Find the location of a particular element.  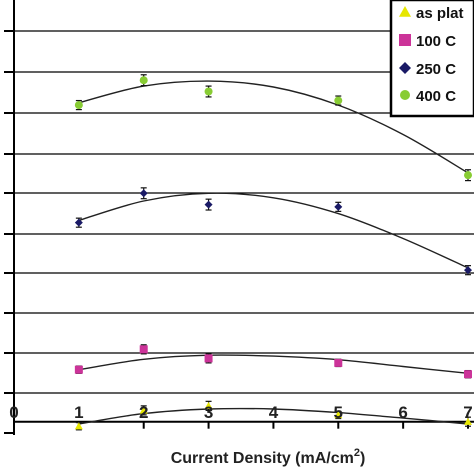

x-tick-label: 2 is located at coordinates (143, 412).